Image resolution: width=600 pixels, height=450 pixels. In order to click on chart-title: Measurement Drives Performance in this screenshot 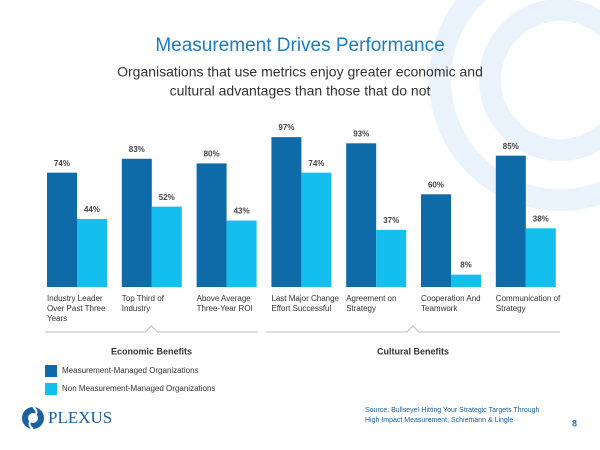, I will do `click(299, 45)`.